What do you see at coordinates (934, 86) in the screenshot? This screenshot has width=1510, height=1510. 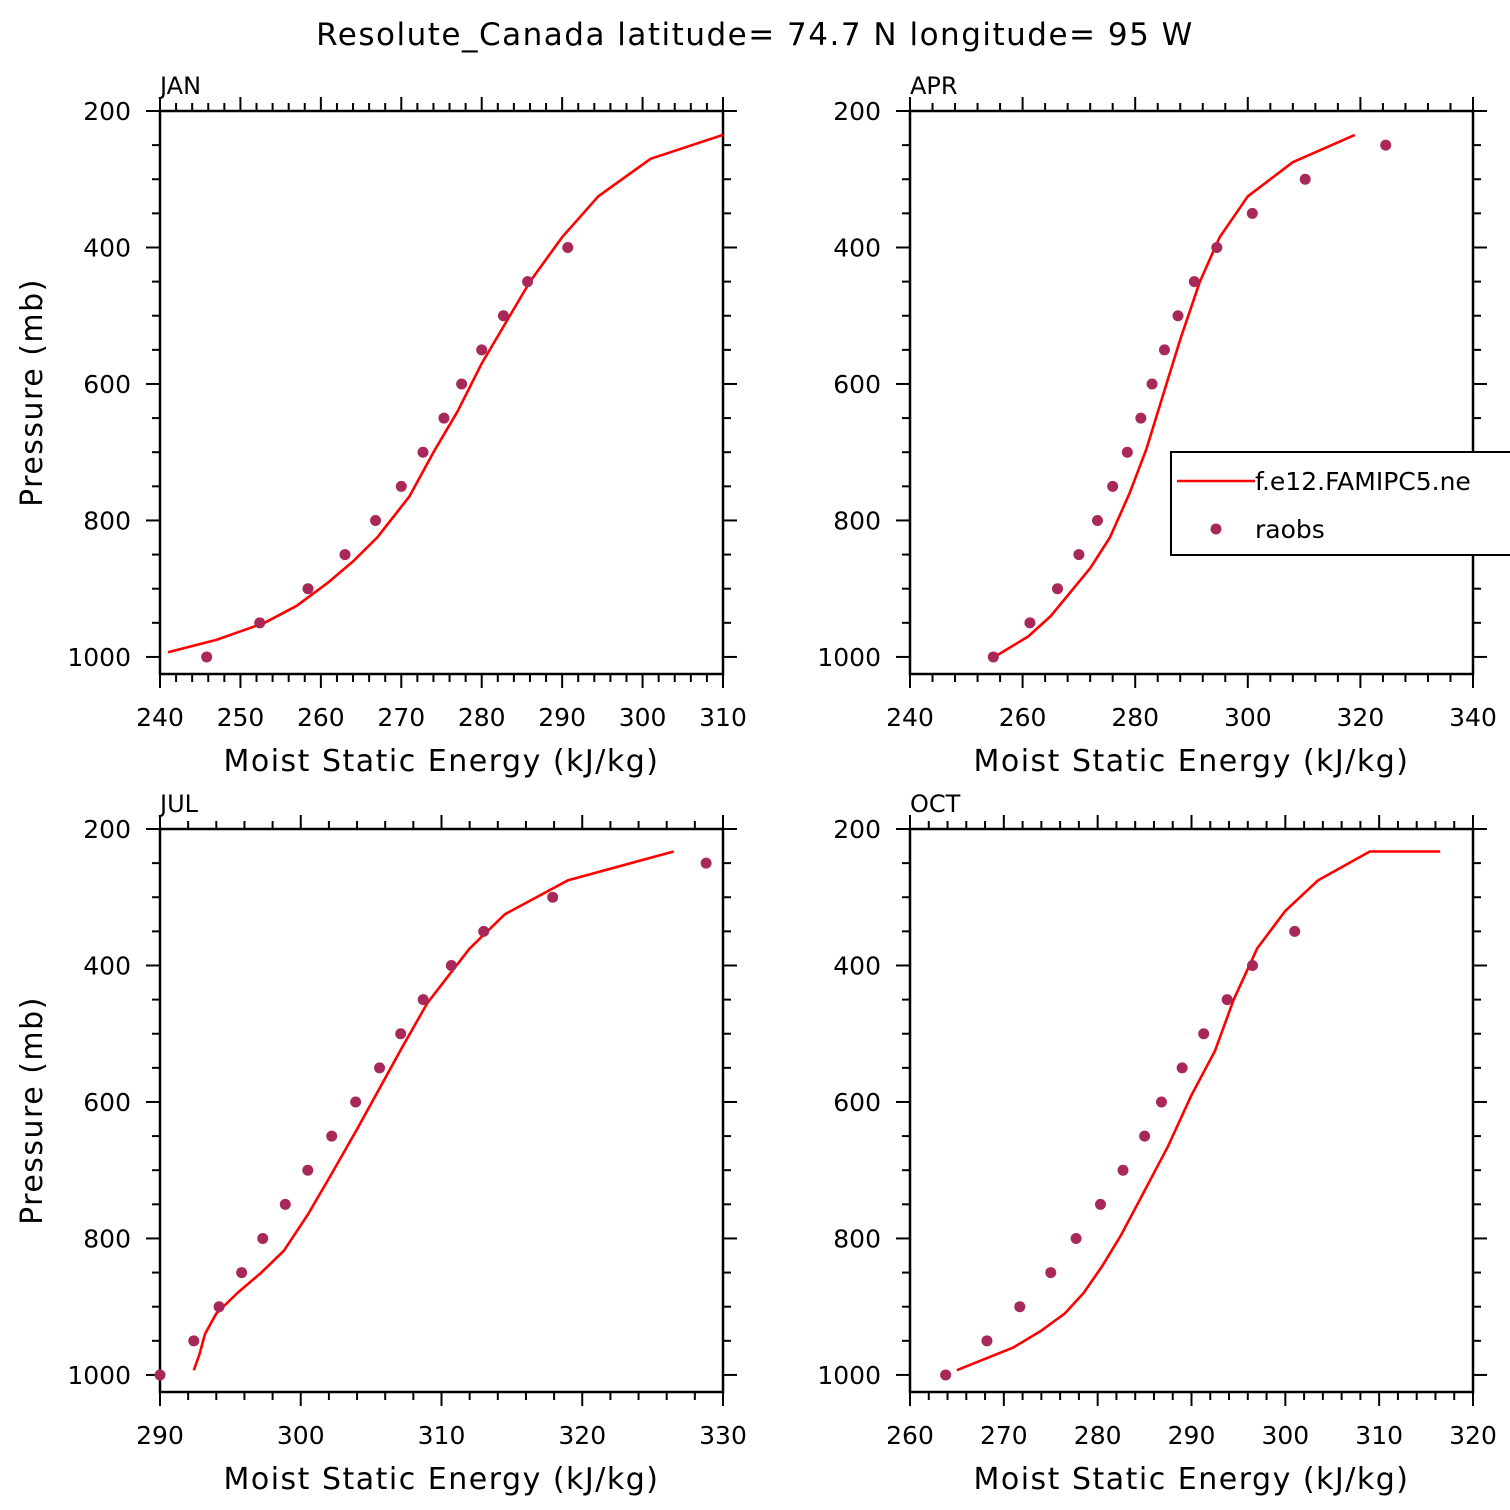 I see `panel-title-apr: APR` at bounding box center [934, 86].